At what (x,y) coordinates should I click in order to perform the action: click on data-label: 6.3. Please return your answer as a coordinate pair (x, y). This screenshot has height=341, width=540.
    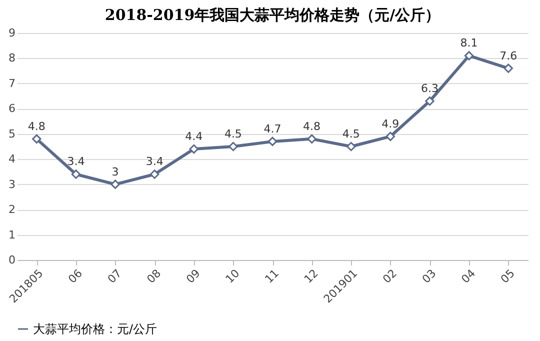
    Looking at the image, I should click on (429, 89).